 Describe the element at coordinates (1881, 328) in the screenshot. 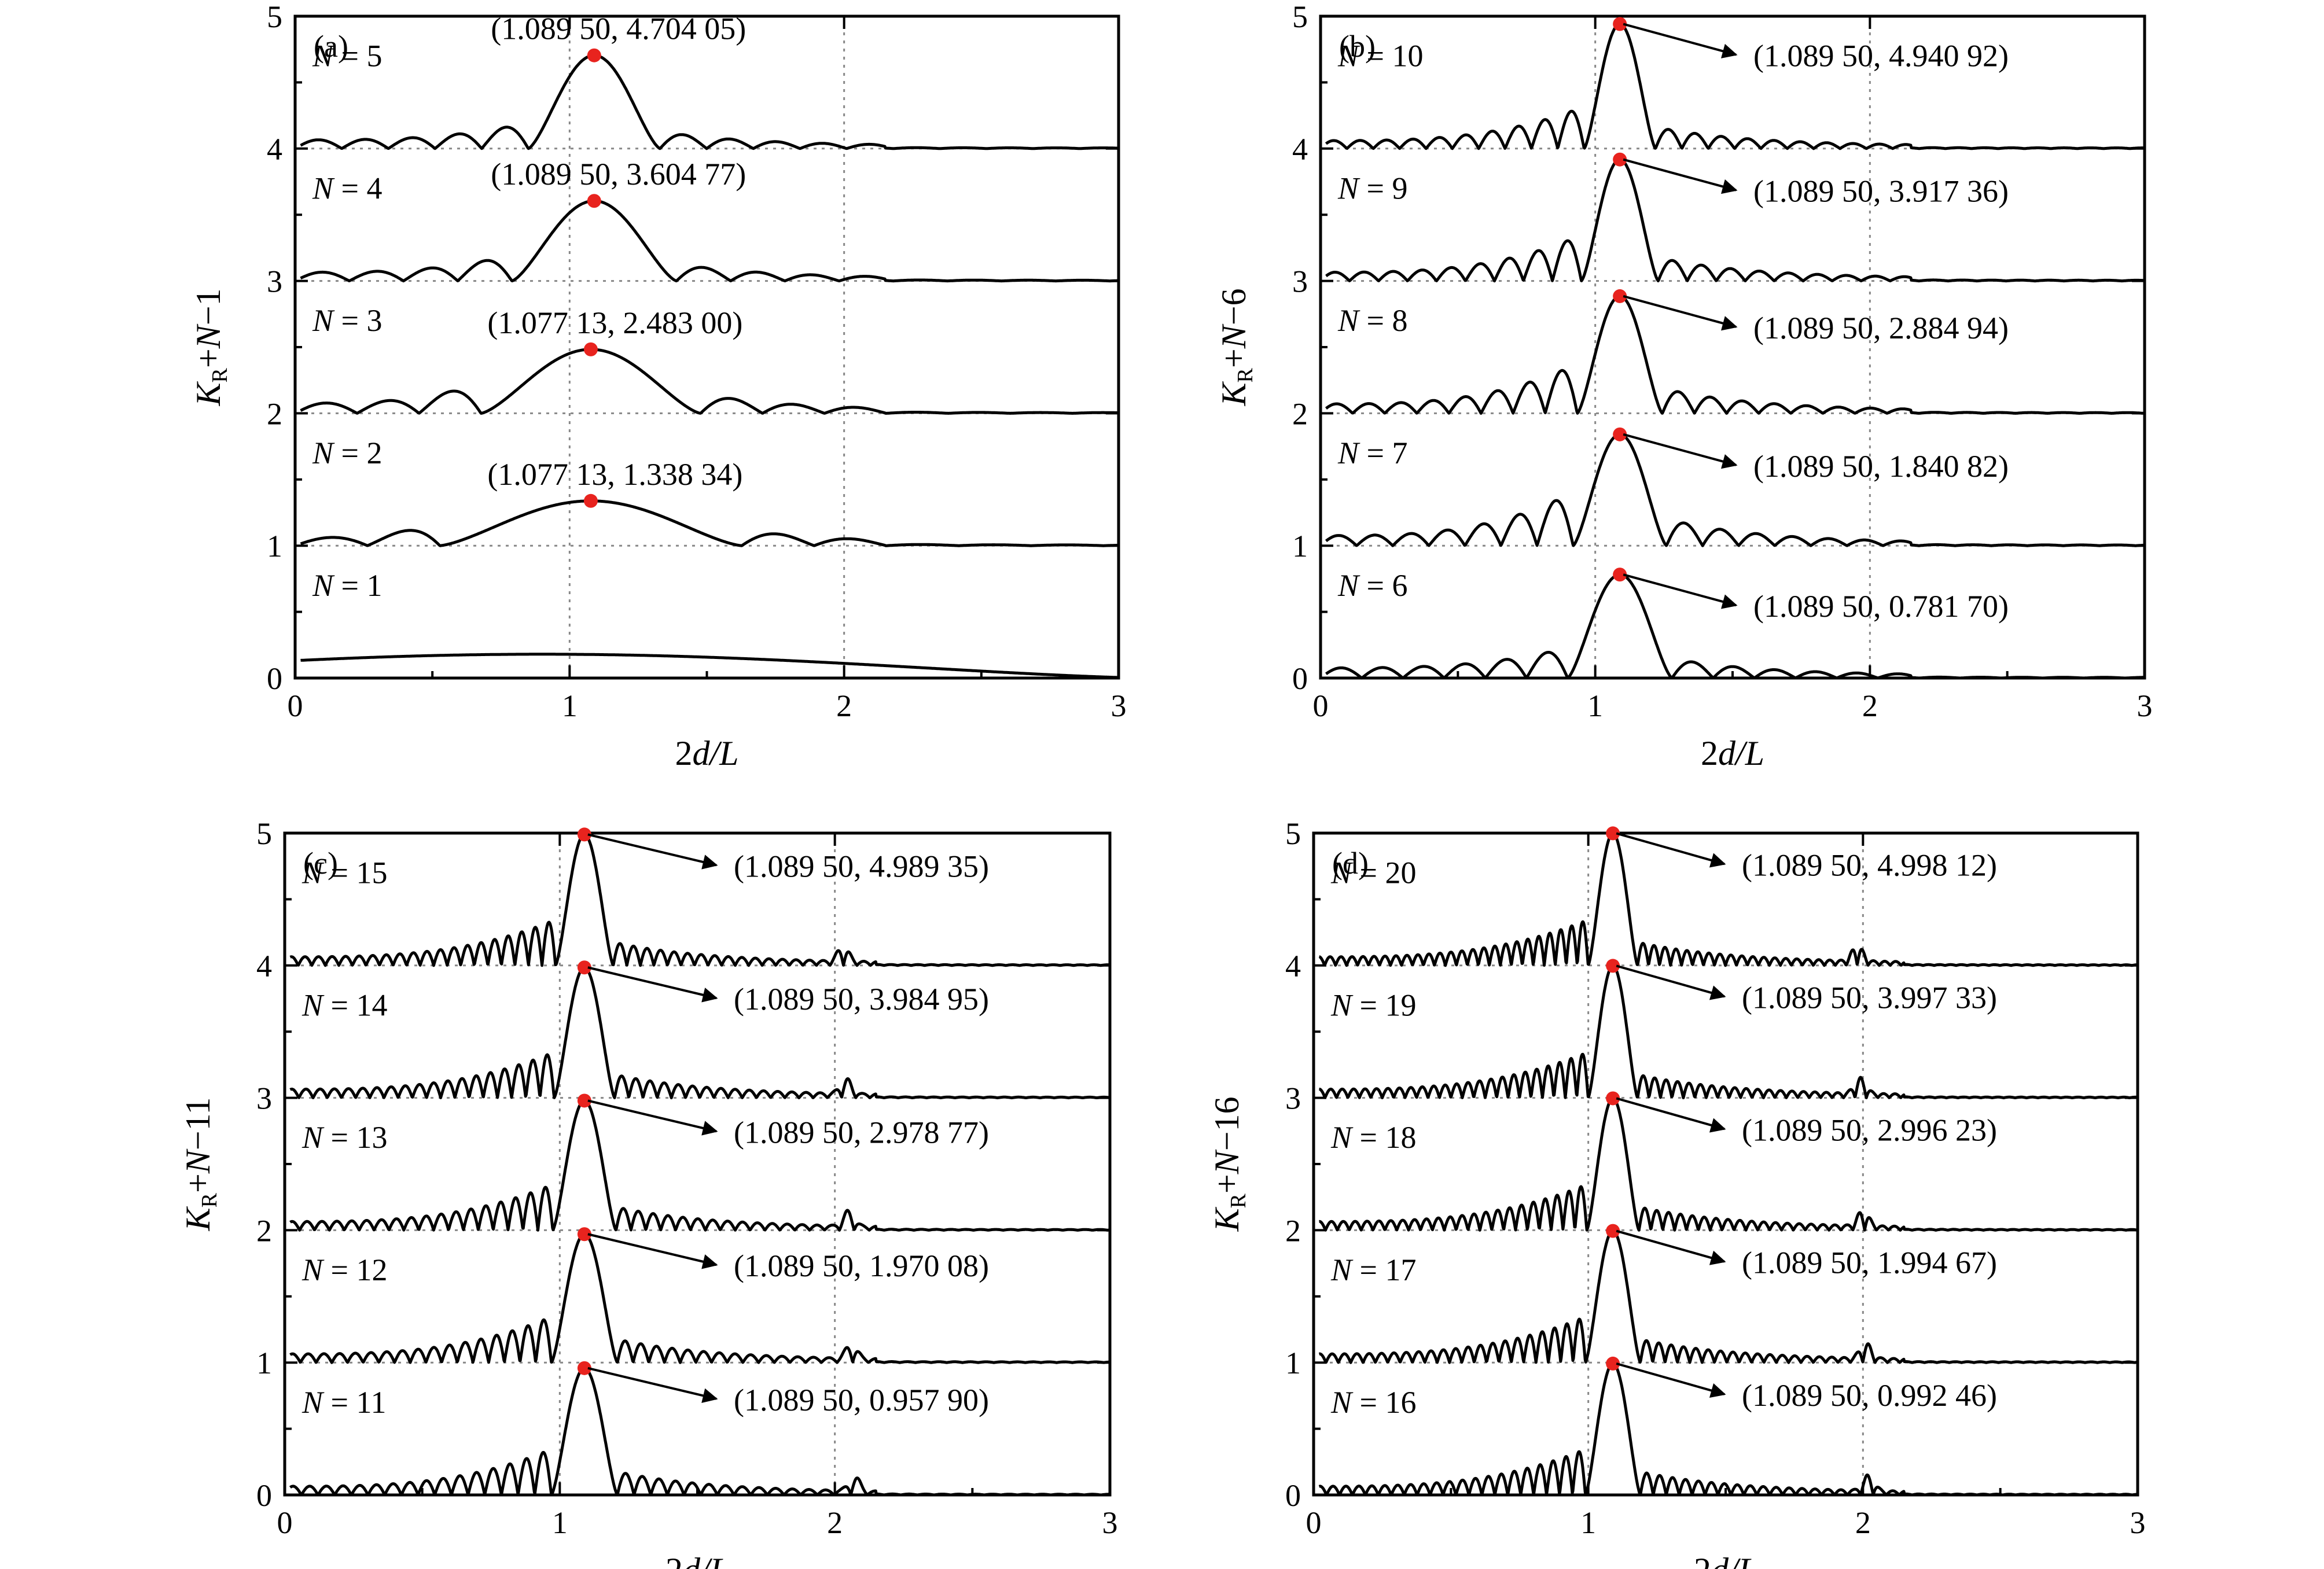

I see `peak-annotation: (1.089 50, 2.884 94)` at that location.